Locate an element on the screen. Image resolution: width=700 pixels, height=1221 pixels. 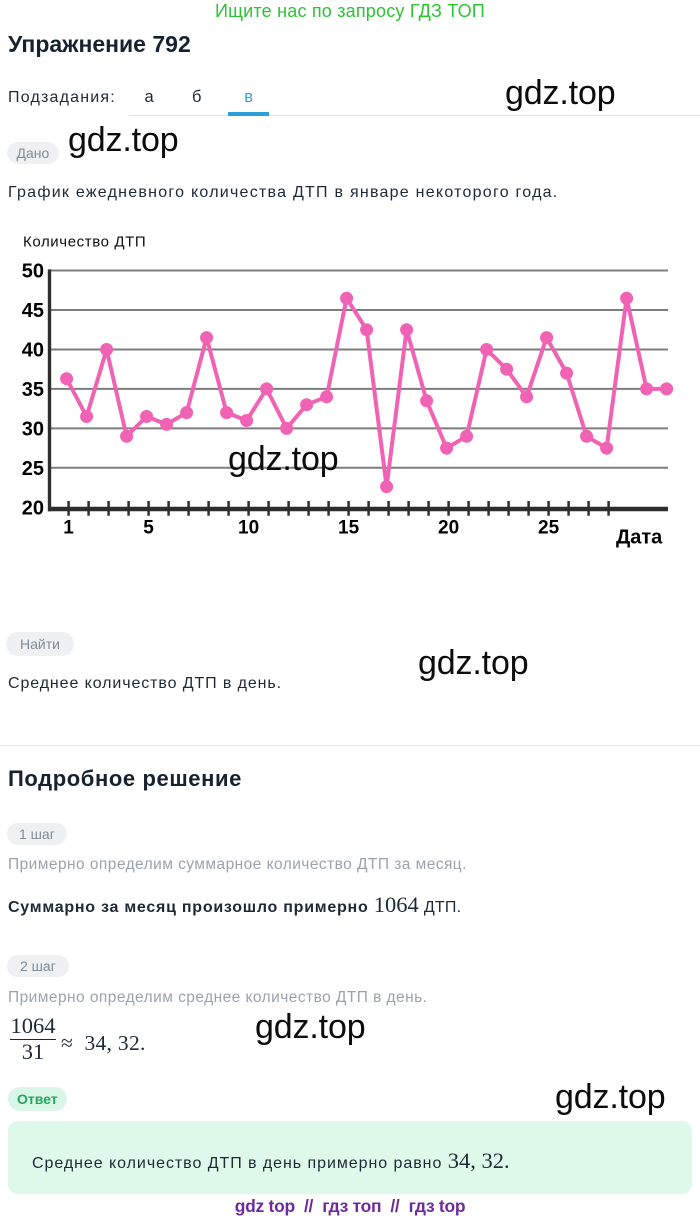
svg-text: 15 is located at coordinates (349, 528).